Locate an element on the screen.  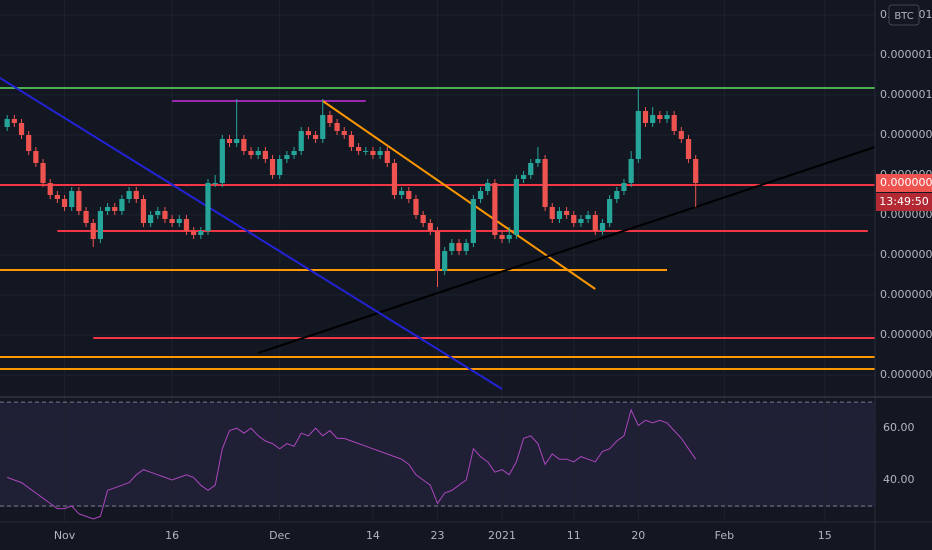
last-price-tag is located at coordinates (904, 183).